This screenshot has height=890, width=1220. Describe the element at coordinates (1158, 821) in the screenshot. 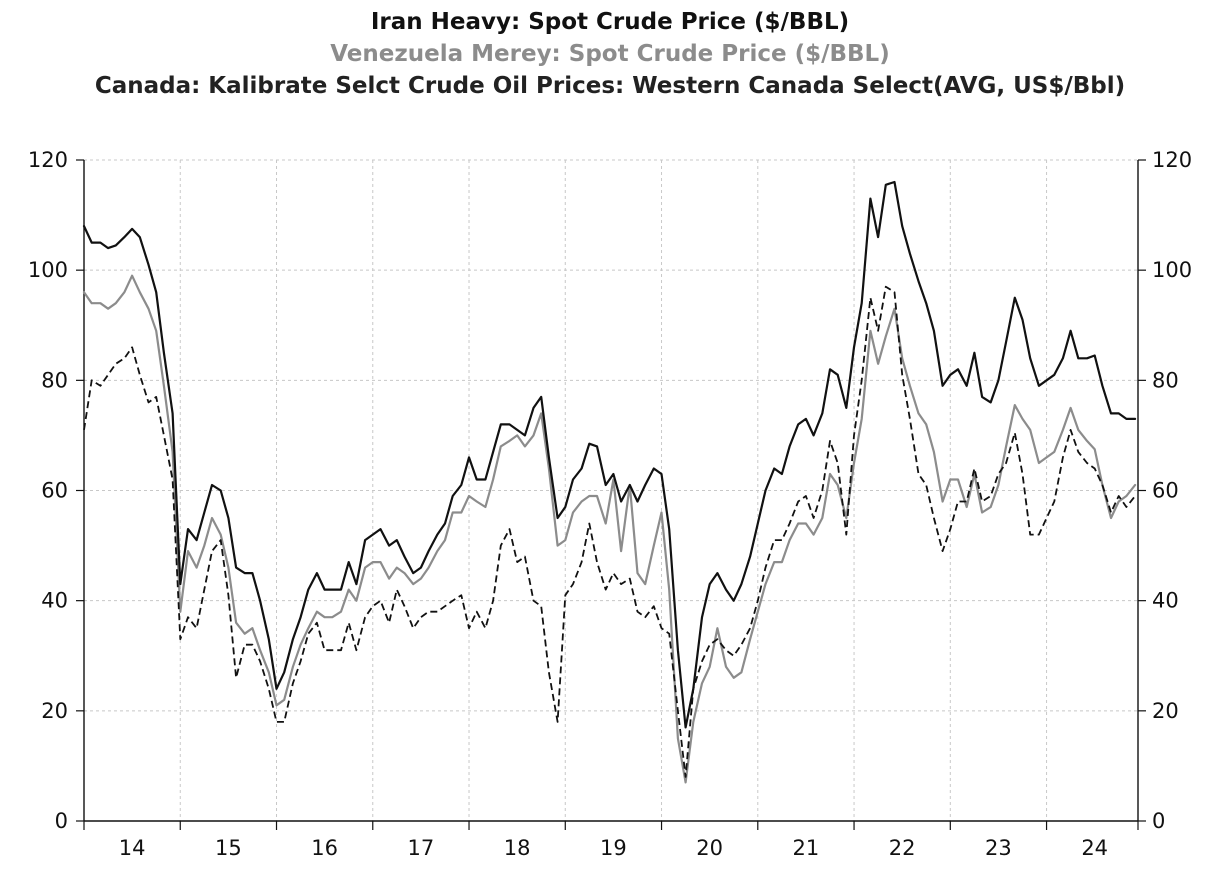

I see `right-axis-label-0: 0` at that location.